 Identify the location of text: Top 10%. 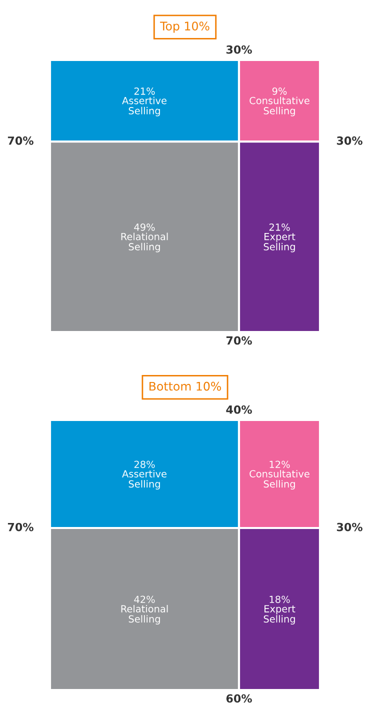
(185, 27).